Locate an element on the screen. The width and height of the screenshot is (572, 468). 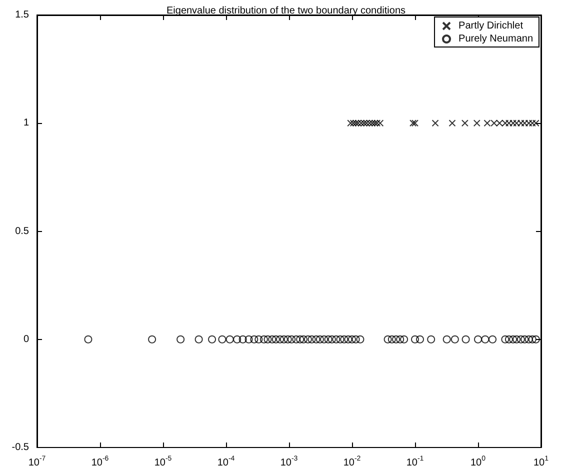
legend-label: Purely Neumann is located at coordinates (495, 39).